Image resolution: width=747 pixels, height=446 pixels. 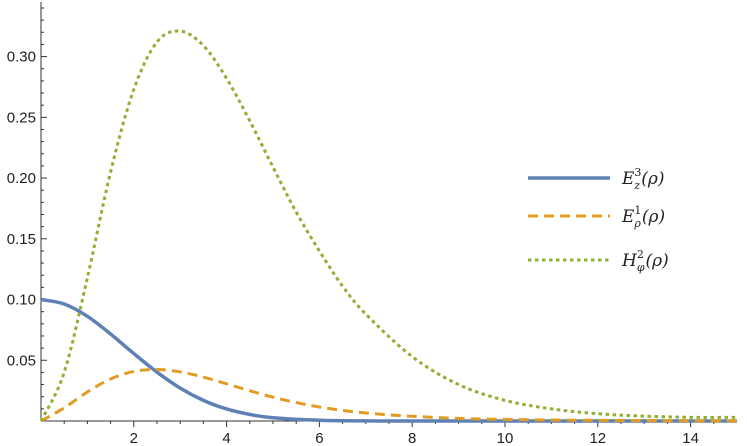 What do you see at coordinates (597, 438) in the screenshot?
I see `x-tick-label: 12` at bounding box center [597, 438].